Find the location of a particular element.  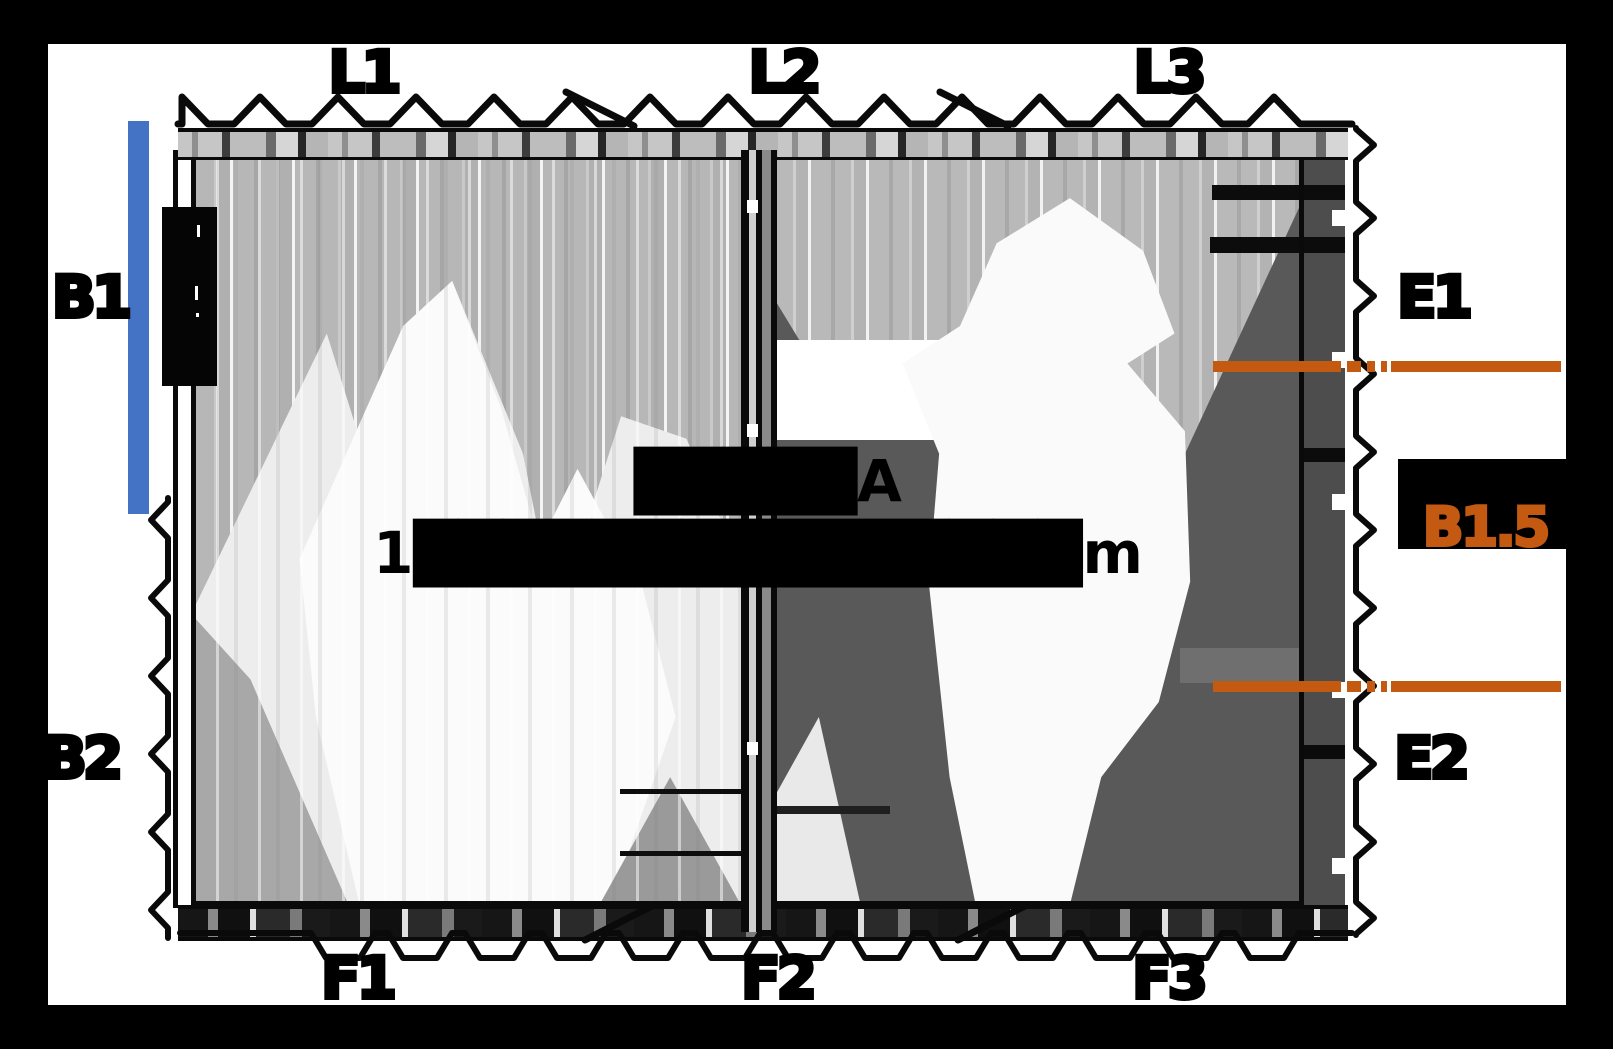

b15-label-backdrop is located at coordinates (1482, 504).